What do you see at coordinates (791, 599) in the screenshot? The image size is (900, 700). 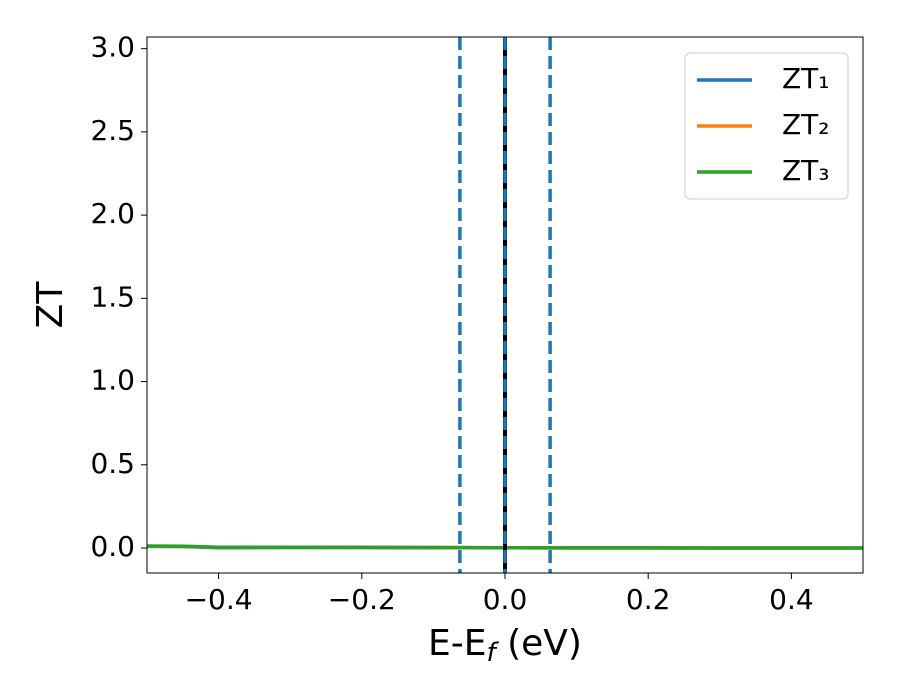 I see `x-tick-label: 0.4` at bounding box center [791, 599].